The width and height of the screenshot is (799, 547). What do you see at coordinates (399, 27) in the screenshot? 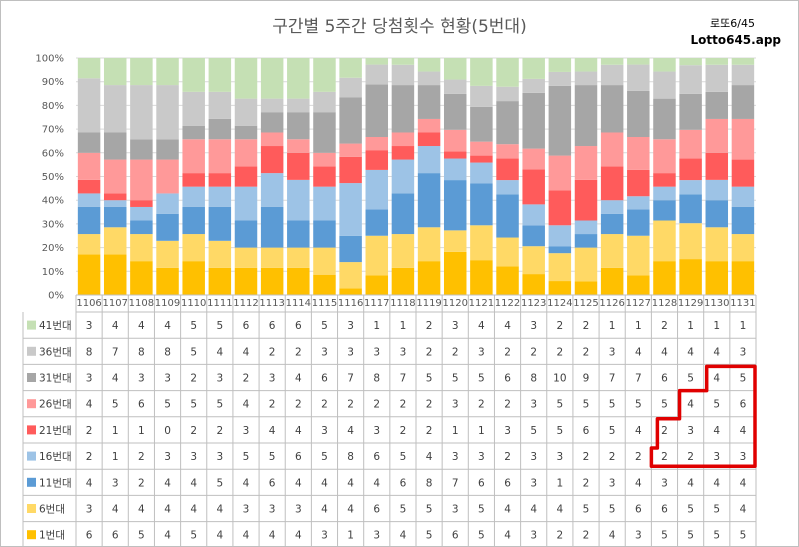
I see `chart-title: 구간별 5주간 당첨횟수 현황(5번대)` at bounding box center [399, 27].